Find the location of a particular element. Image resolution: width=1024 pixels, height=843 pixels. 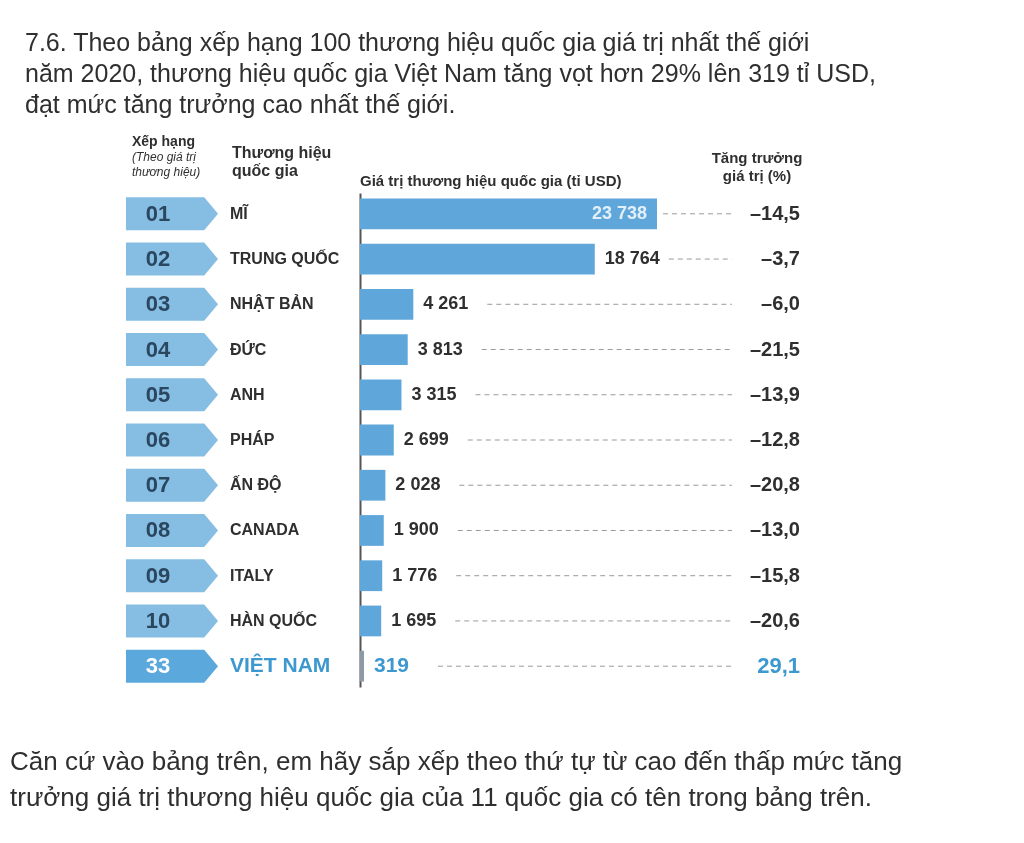

y-tick-label: ĐỨC is located at coordinates (248, 348).